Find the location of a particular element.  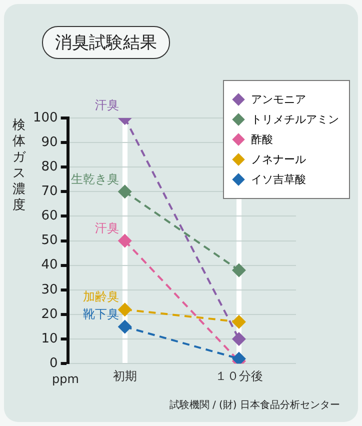

x-tick-label: 初期 is located at coordinates (124, 375).